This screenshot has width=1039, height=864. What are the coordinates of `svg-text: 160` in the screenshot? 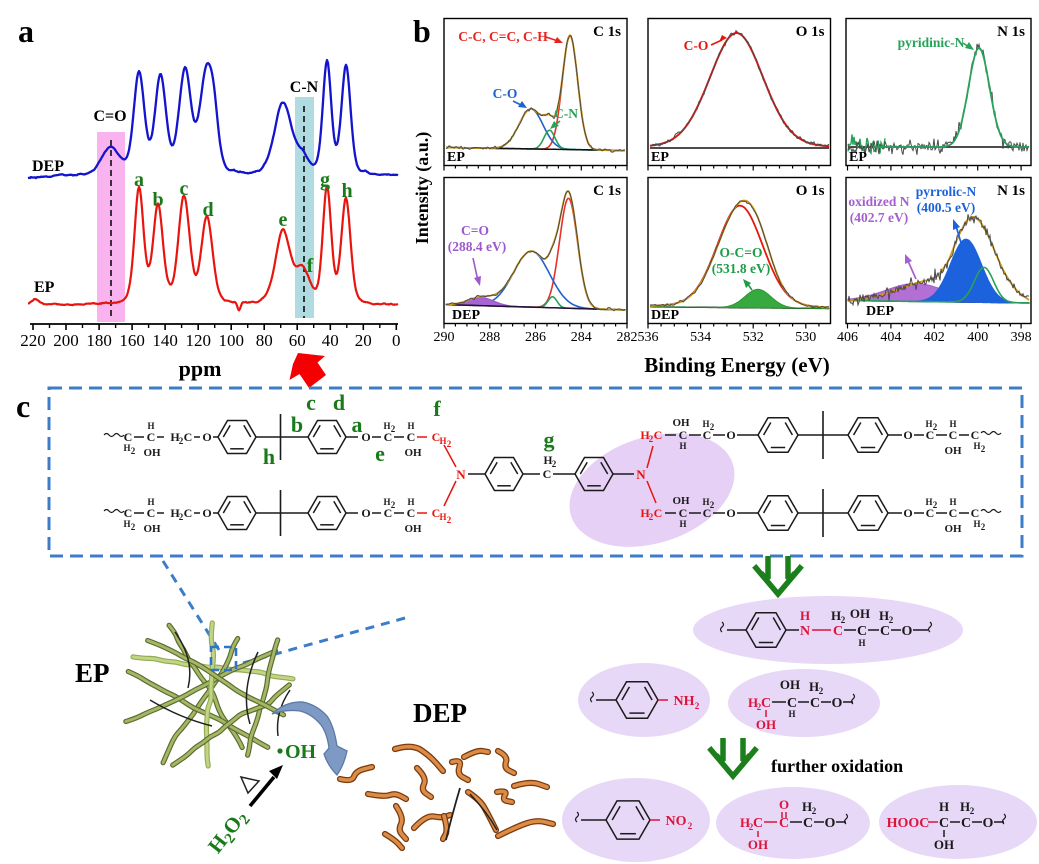 It's located at (132, 340).